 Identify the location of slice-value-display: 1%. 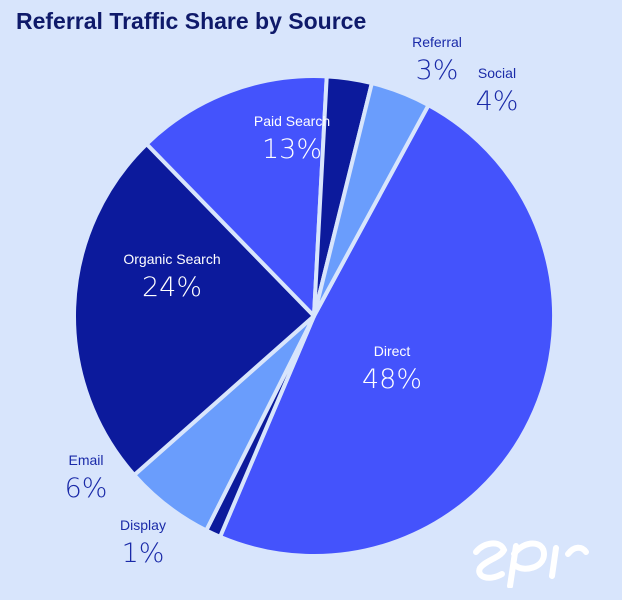
(143, 553).